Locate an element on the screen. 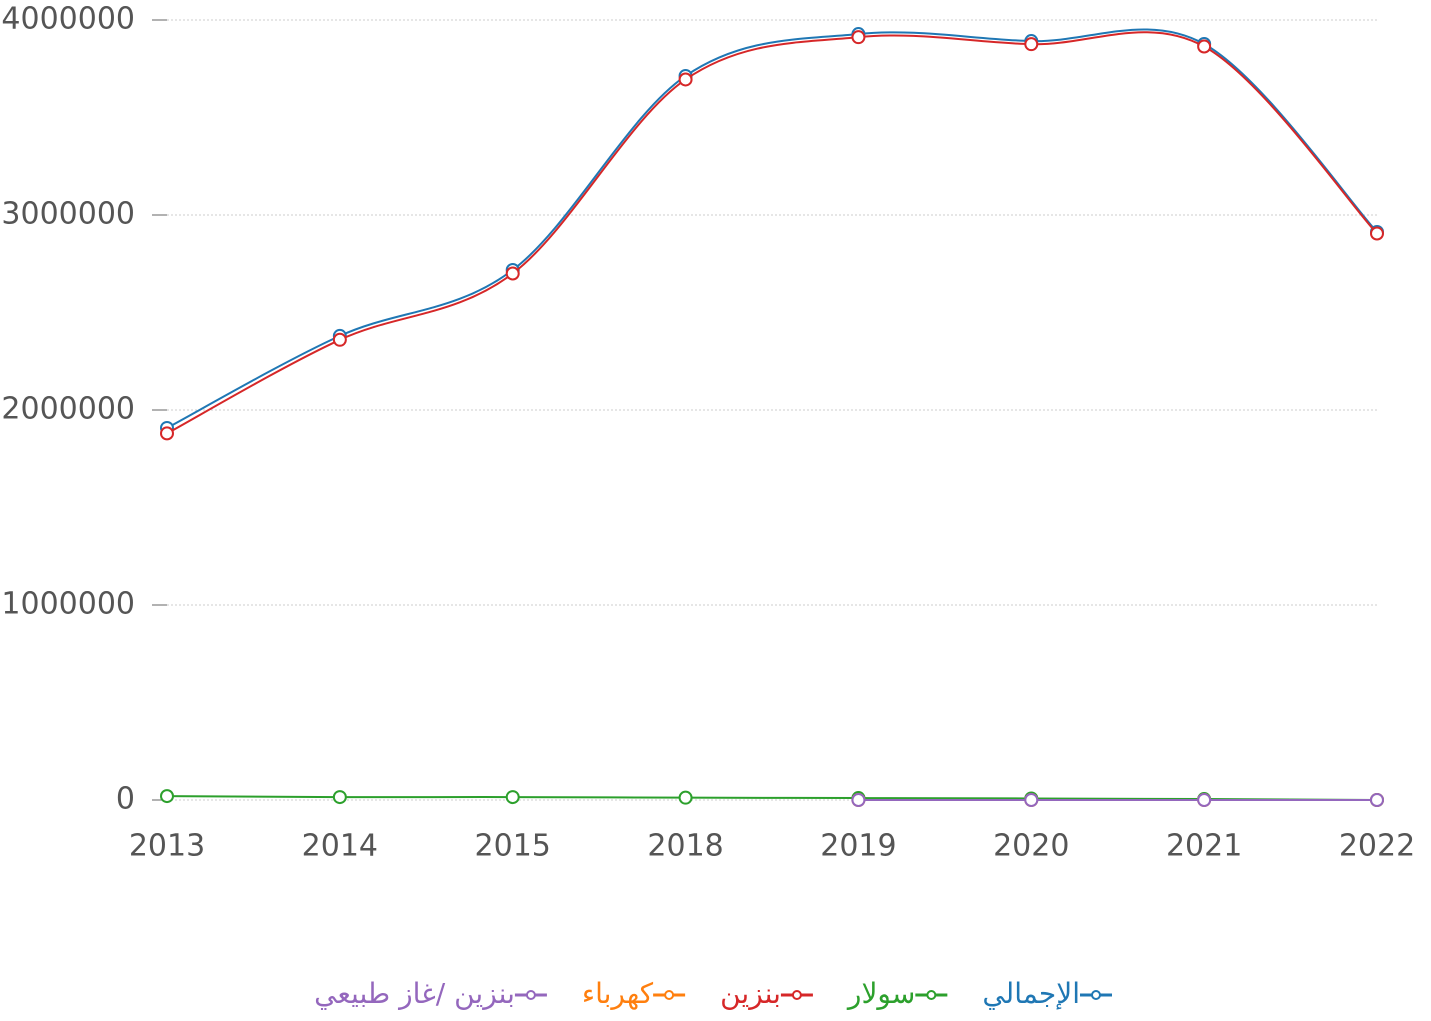 The image size is (1431, 1021). x-tick-label: 2014 is located at coordinates (340, 846).